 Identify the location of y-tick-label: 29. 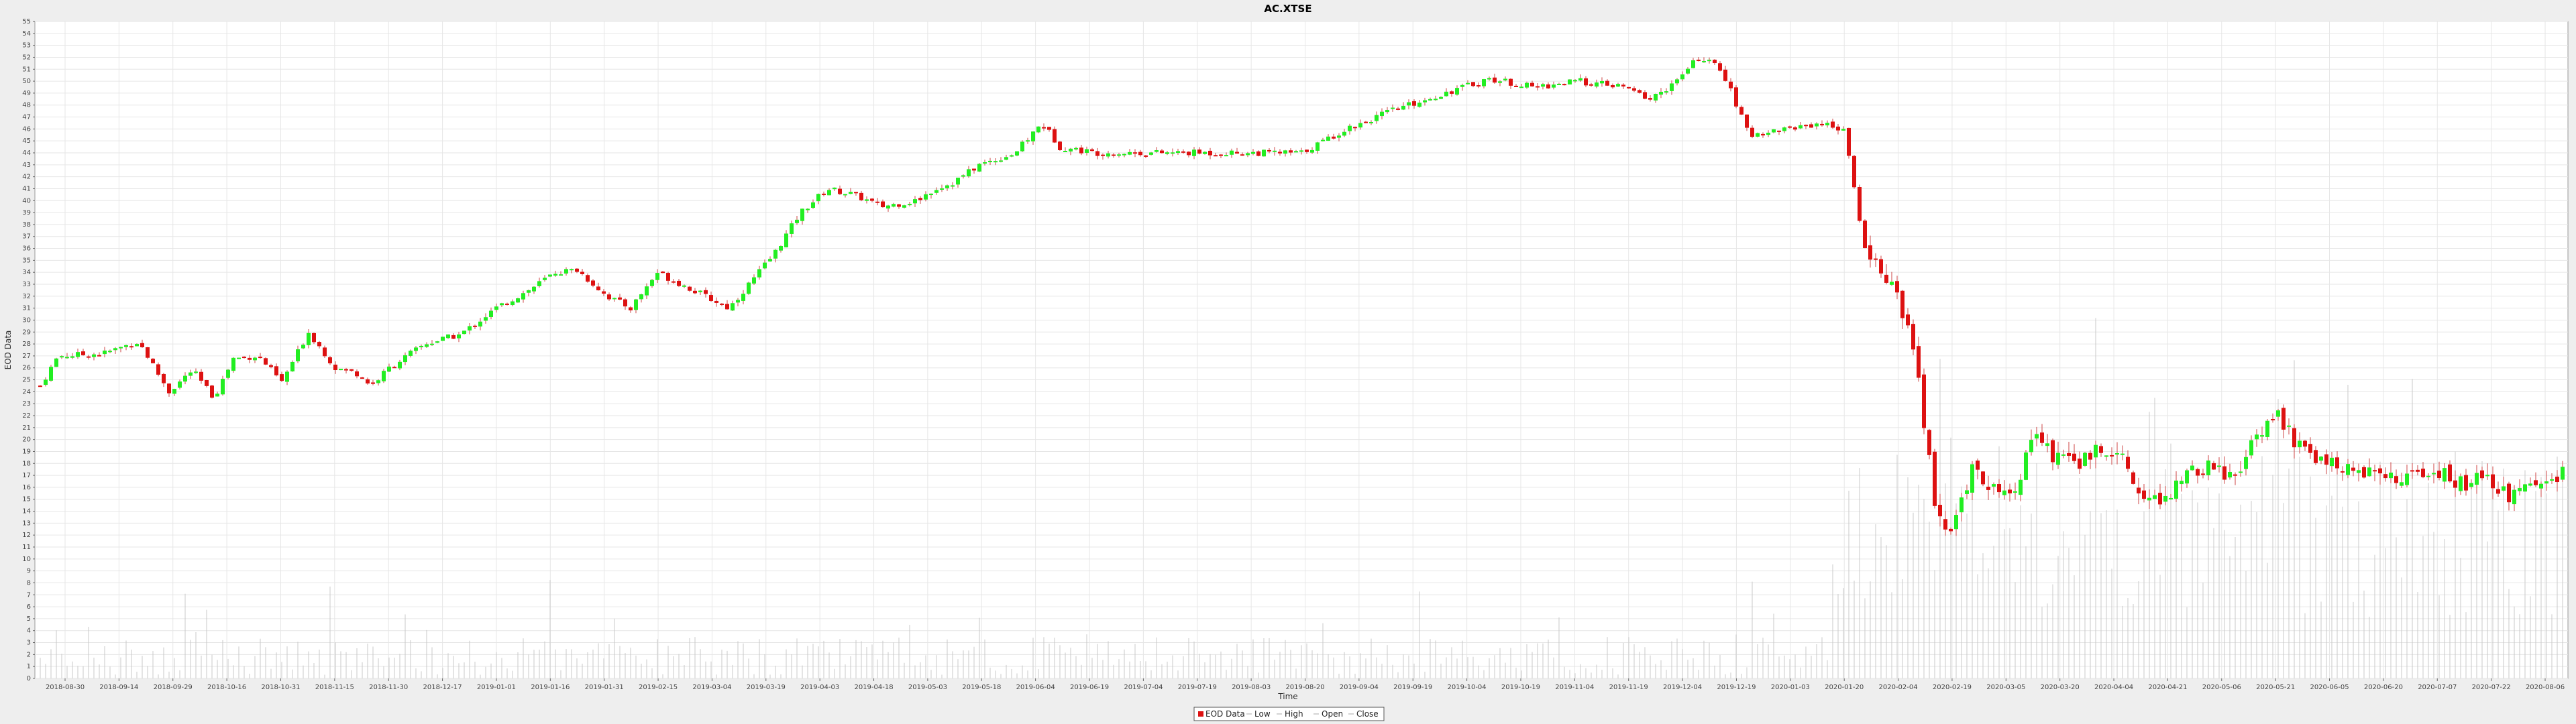
(26, 332).